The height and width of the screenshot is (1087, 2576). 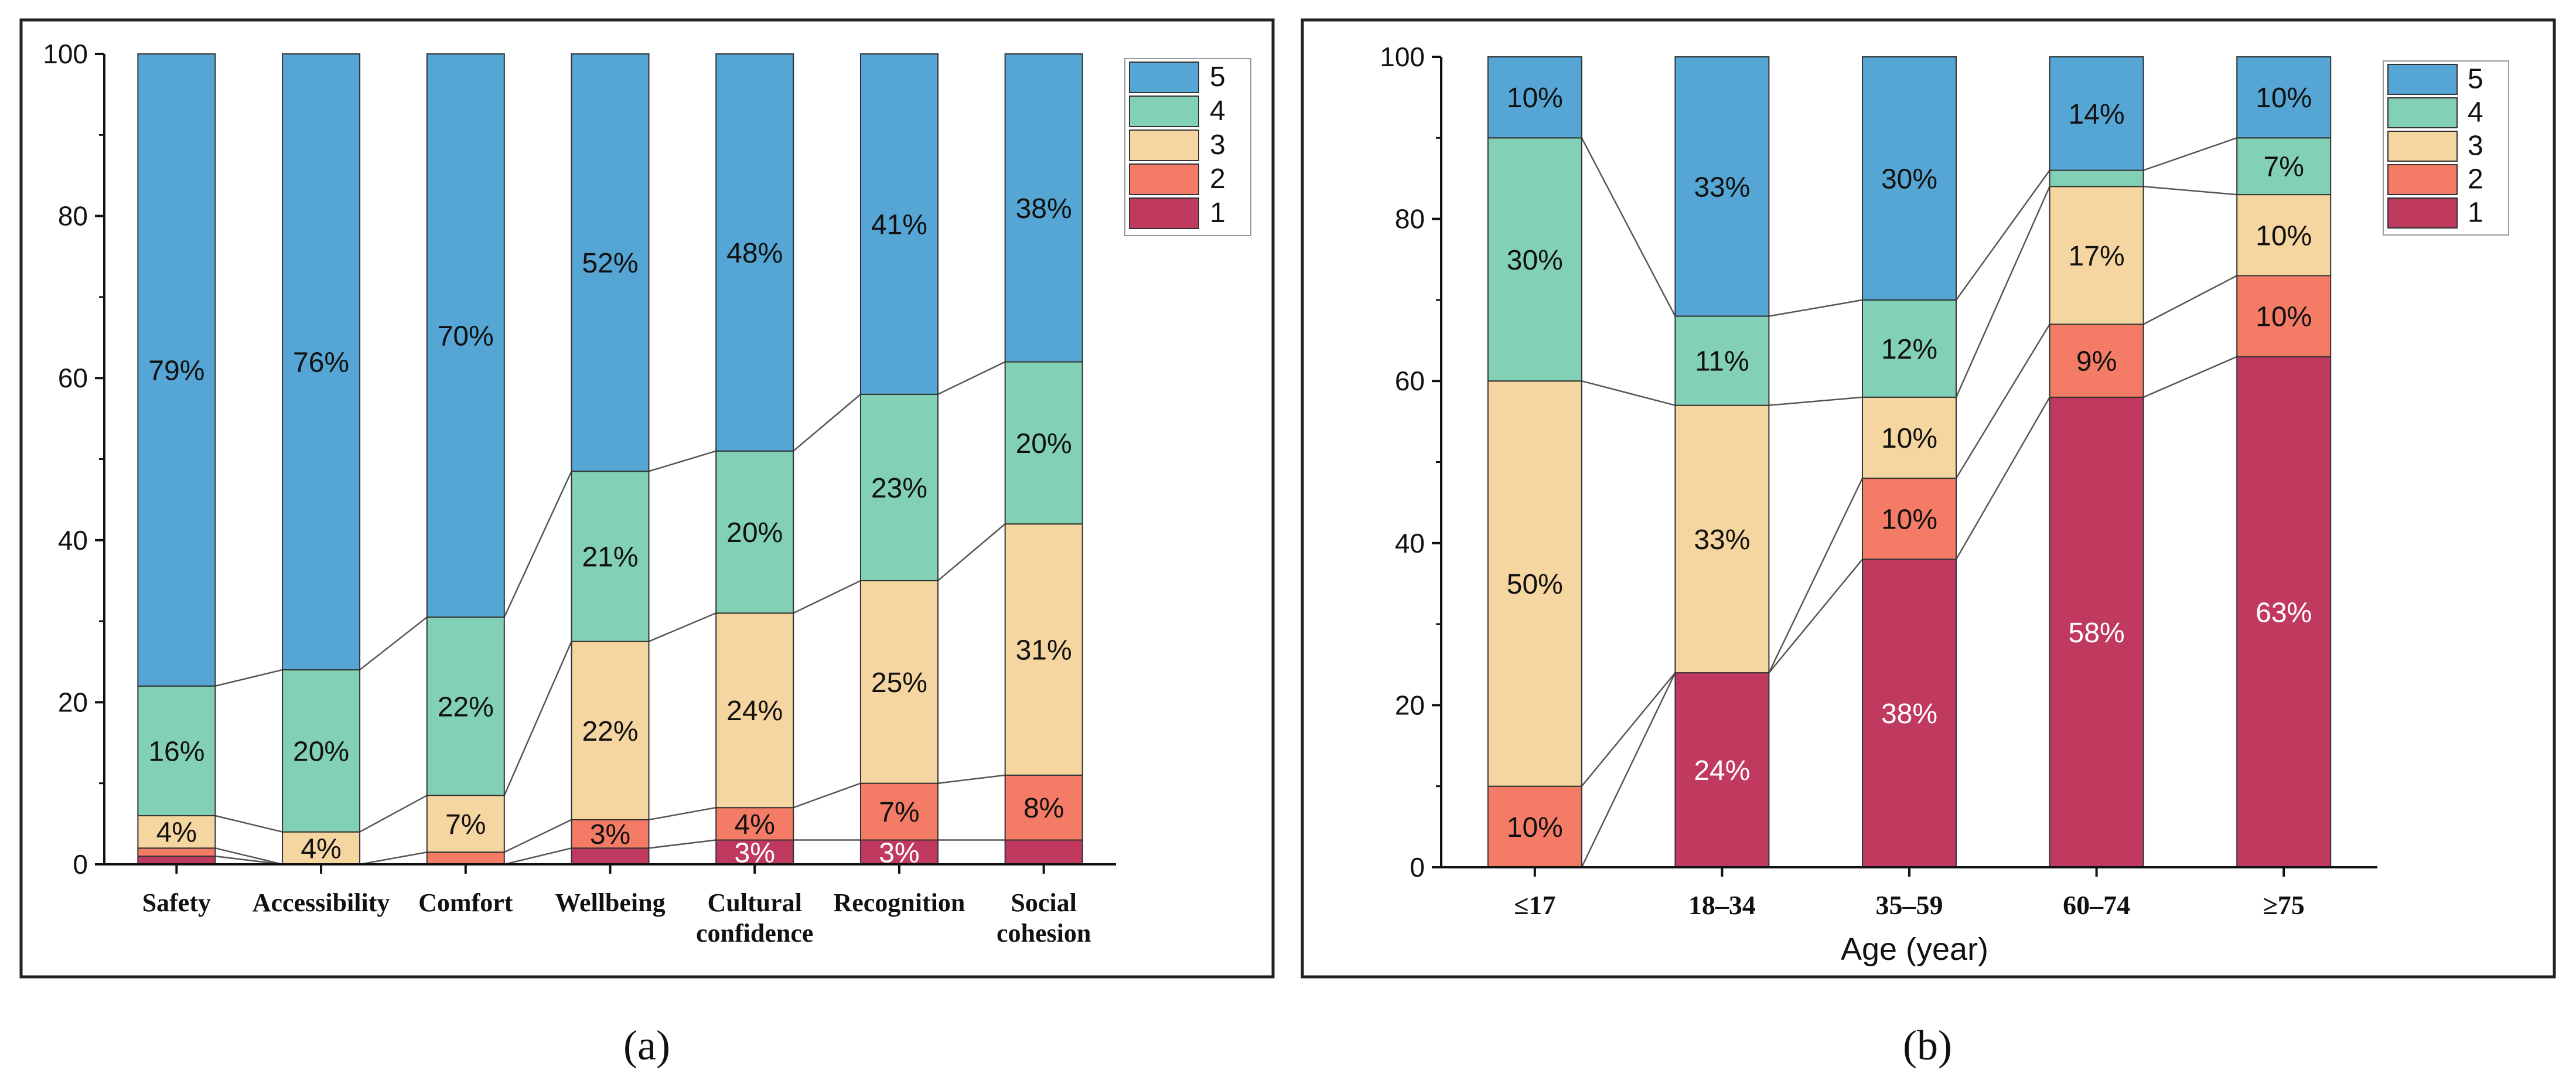 What do you see at coordinates (176, 370) in the screenshot?
I see `segment-label: 79%` at bounding box center [176, 370].